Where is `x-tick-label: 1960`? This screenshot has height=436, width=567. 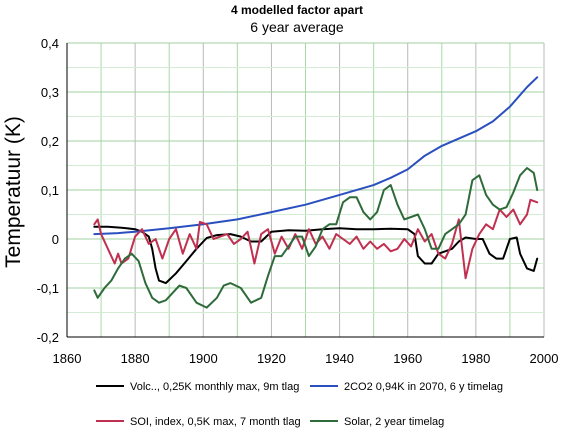 x-tick-label: 1960 is located at coordinates (407, 358).